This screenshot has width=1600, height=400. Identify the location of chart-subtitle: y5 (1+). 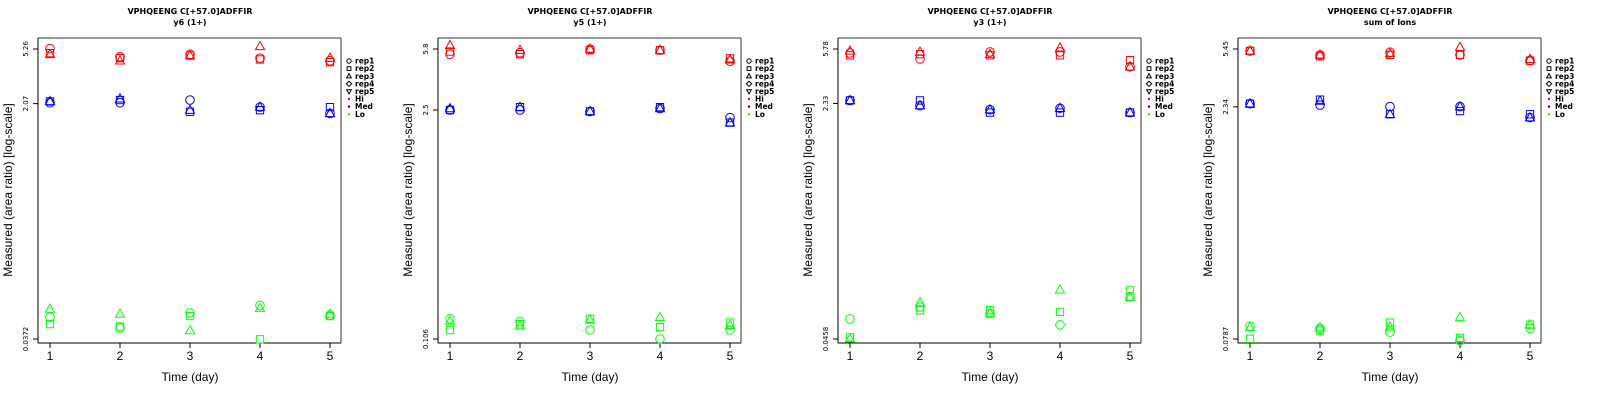
(589, 22).